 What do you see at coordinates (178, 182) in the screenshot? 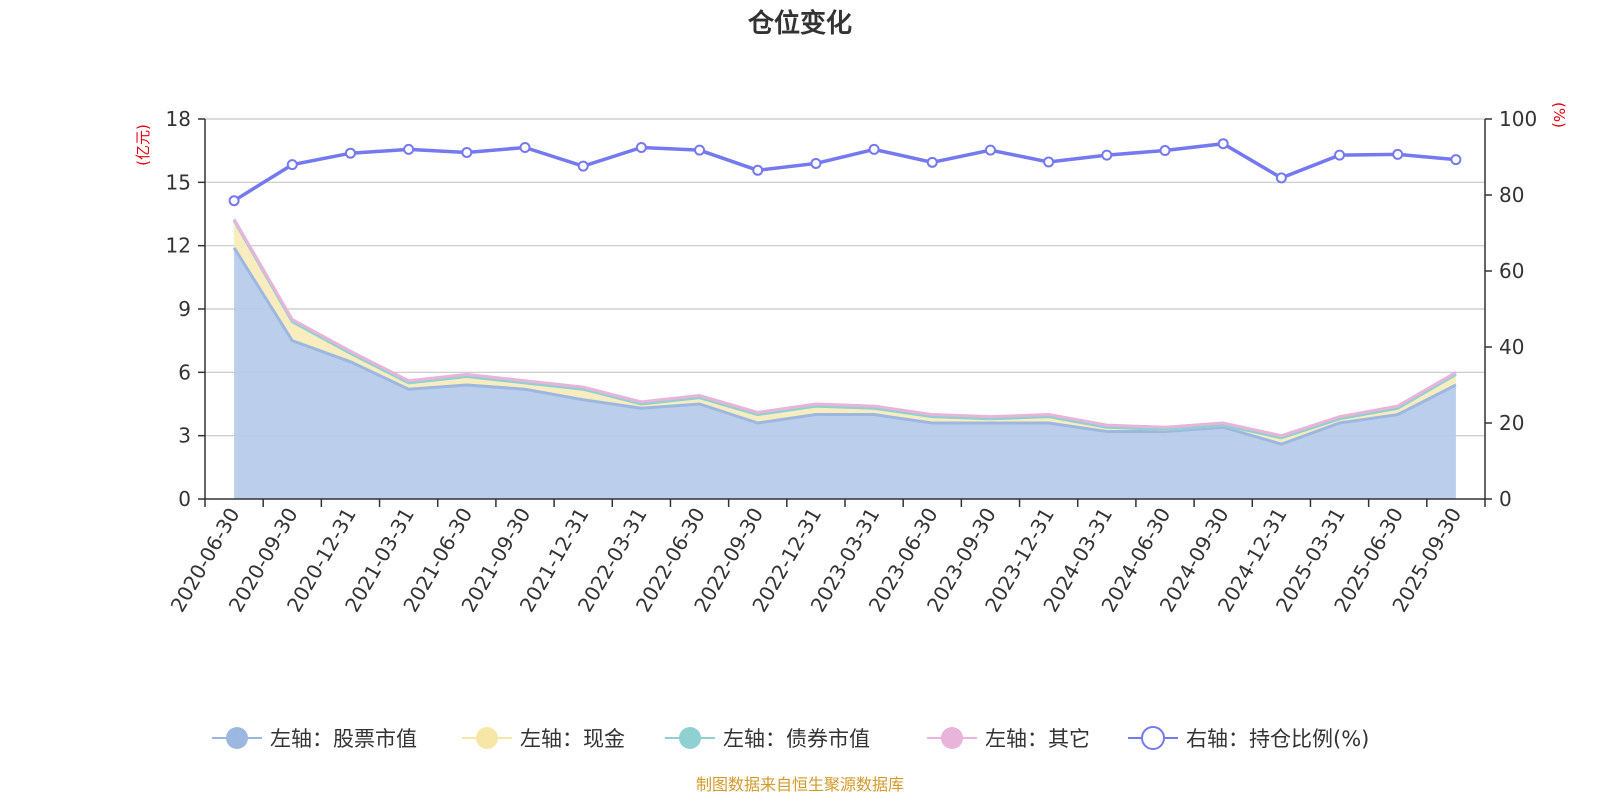
I see `left-tick-label: 15` at bounding box center [178, 182].